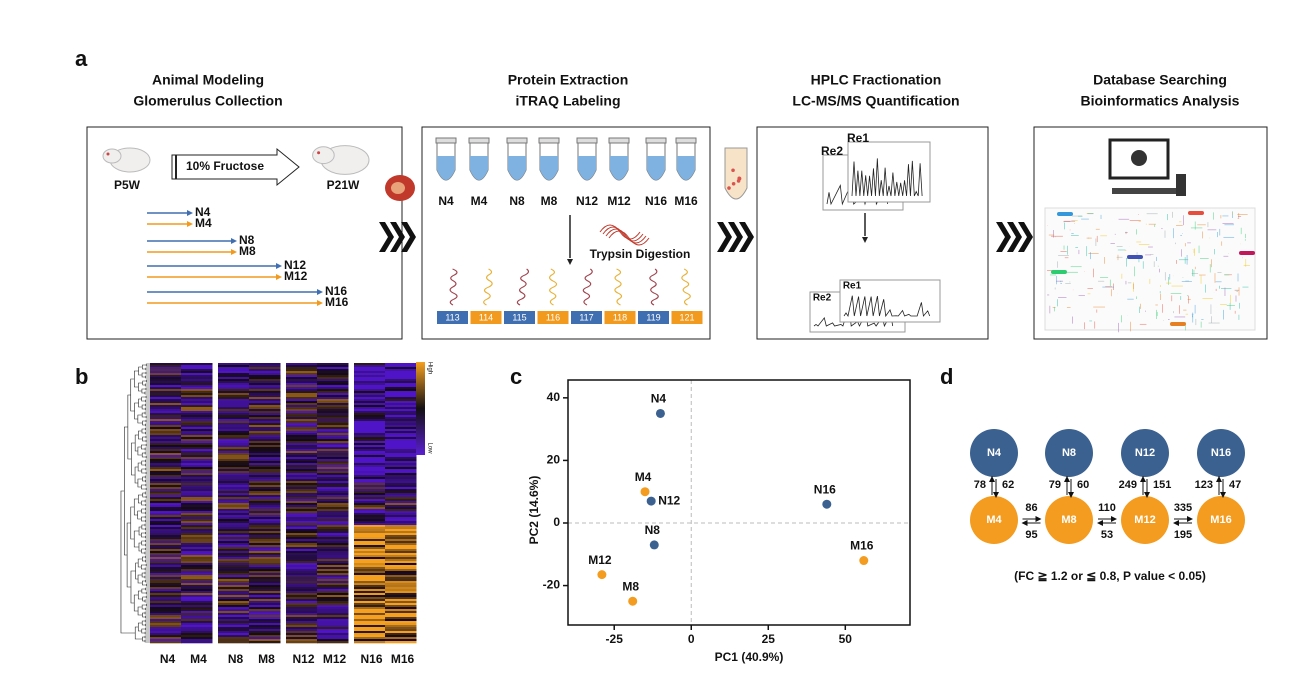  Describe the element at coordinates (620, 317) in the screenshot. I see `tag-label: 118` at that location.